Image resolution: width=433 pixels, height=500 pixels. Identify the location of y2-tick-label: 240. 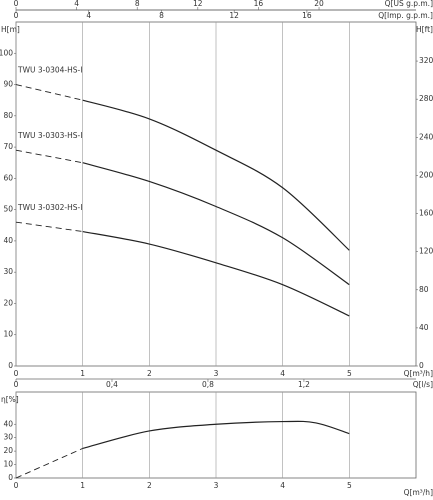
(426, 136).